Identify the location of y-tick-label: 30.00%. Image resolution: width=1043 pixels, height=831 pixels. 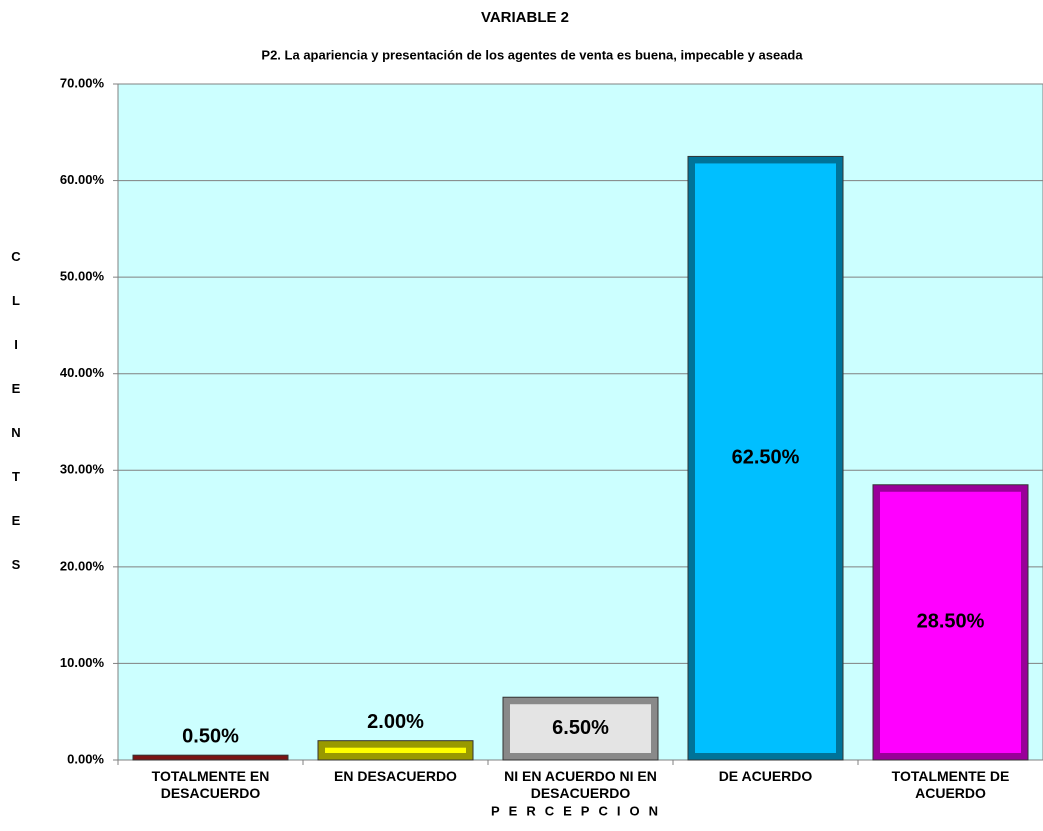
(82, 469).